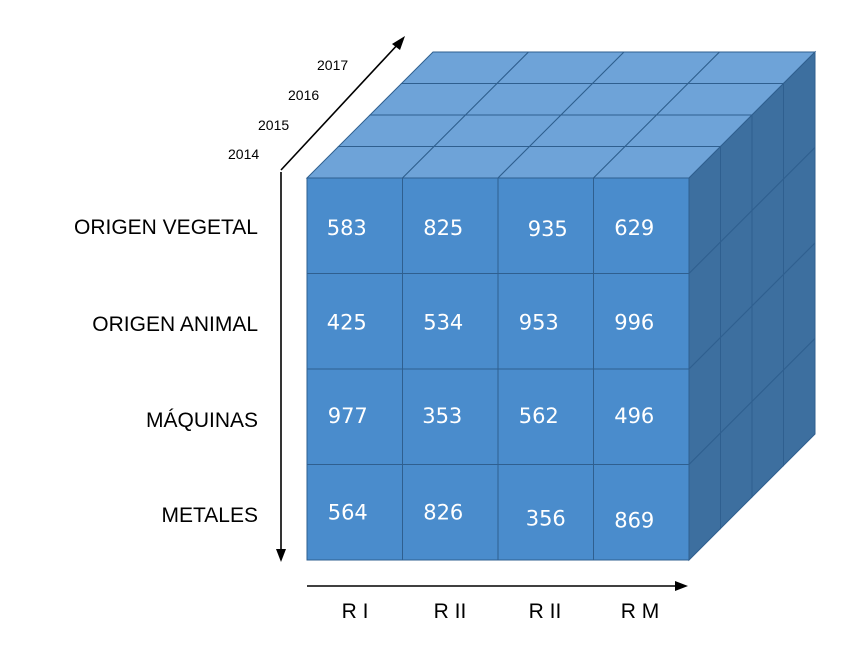 This screenshot has width=854, height=655. I want to click on column-label-r-i: R I, so click(355, 611).